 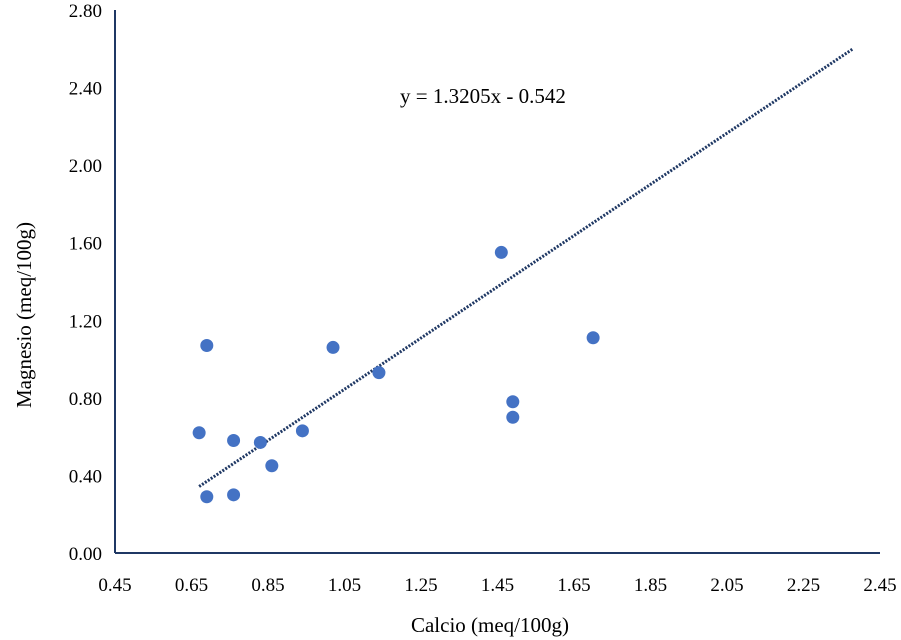 What do you see at coordinates (483, 96) in the screenshot?
I see `trendline-equation: y = 1.3205x - 0.542` at bounding box center [483, 96].